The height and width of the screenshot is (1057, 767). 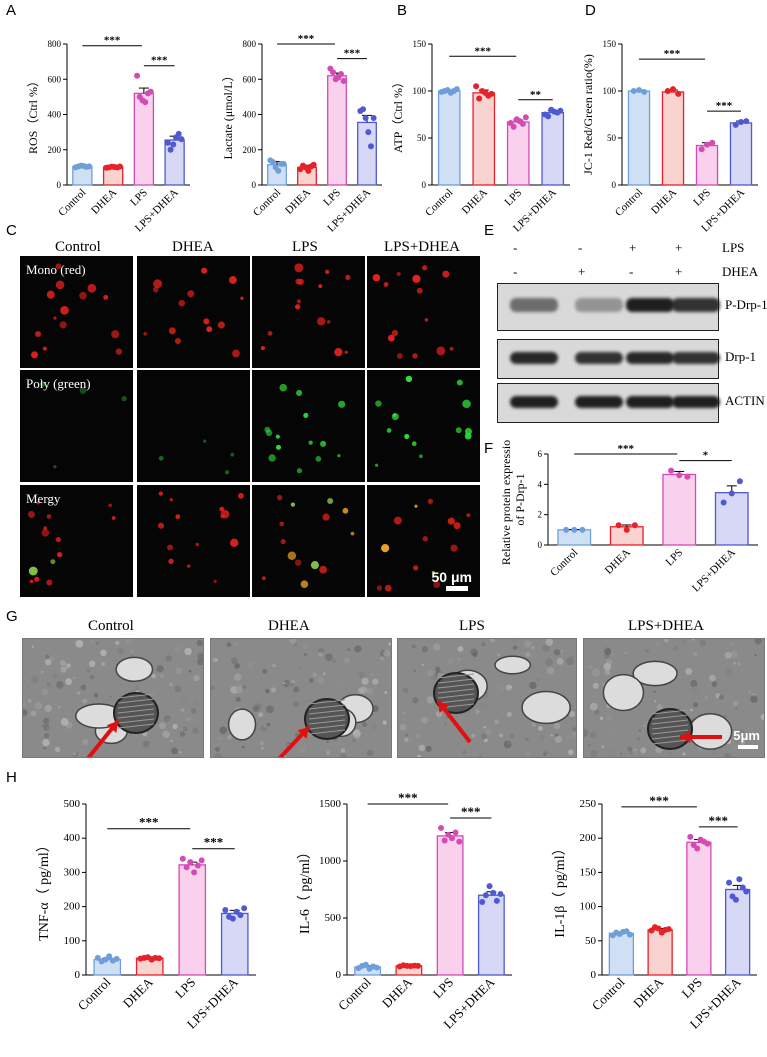 What do you see at coordinates (487, 698) in the screenshot?
I see `em-texture` at bounding box center [487, 698].